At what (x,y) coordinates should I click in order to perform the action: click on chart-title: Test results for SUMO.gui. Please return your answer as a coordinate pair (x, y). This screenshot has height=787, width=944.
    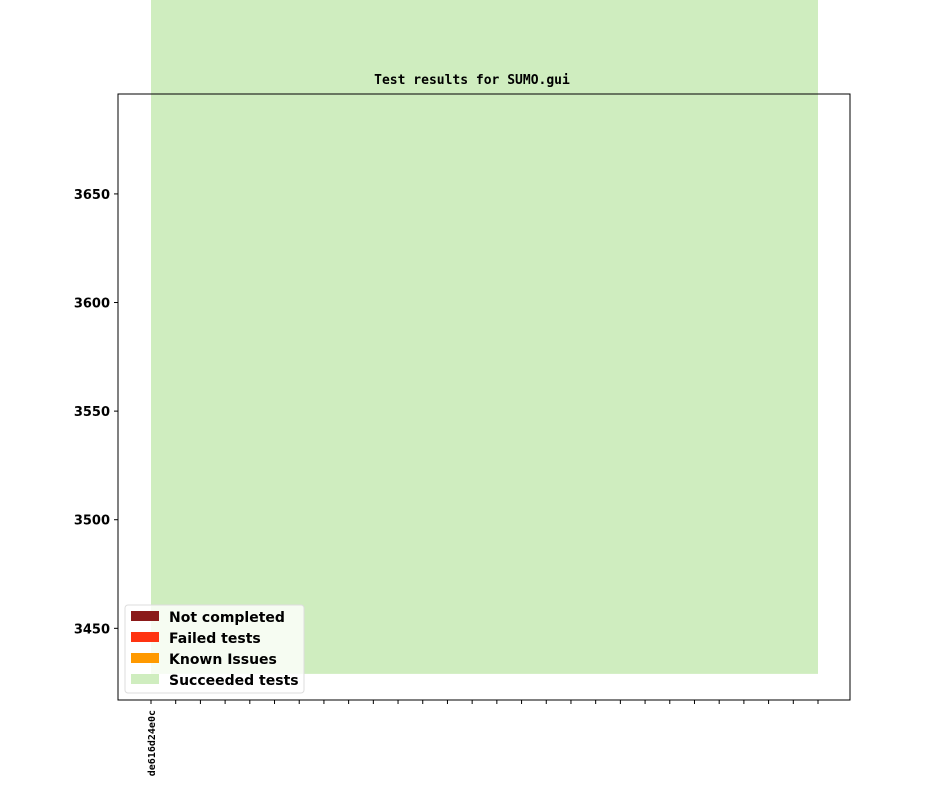
    Looking at the image, I should click on (472, 80).